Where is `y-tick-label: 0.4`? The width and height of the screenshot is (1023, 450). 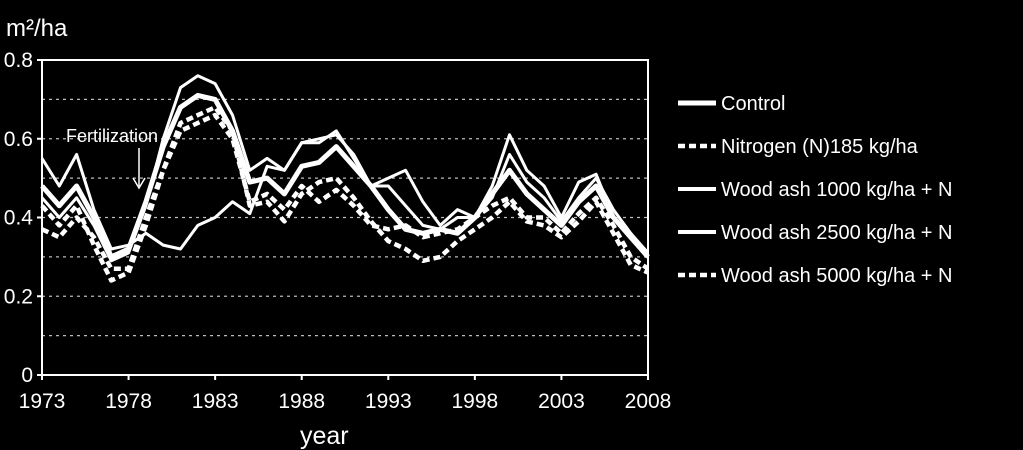 y-tick-label: 0.4 is located at coordinates (19, 218).